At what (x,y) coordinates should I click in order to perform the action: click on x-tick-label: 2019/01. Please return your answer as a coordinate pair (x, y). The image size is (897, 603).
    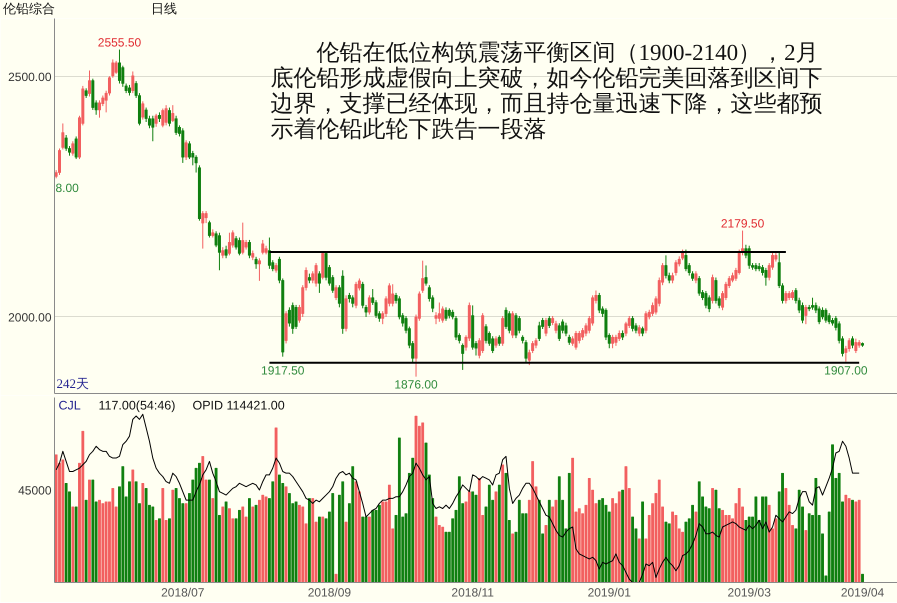
    Looking at the image, I should click on (610, 593).